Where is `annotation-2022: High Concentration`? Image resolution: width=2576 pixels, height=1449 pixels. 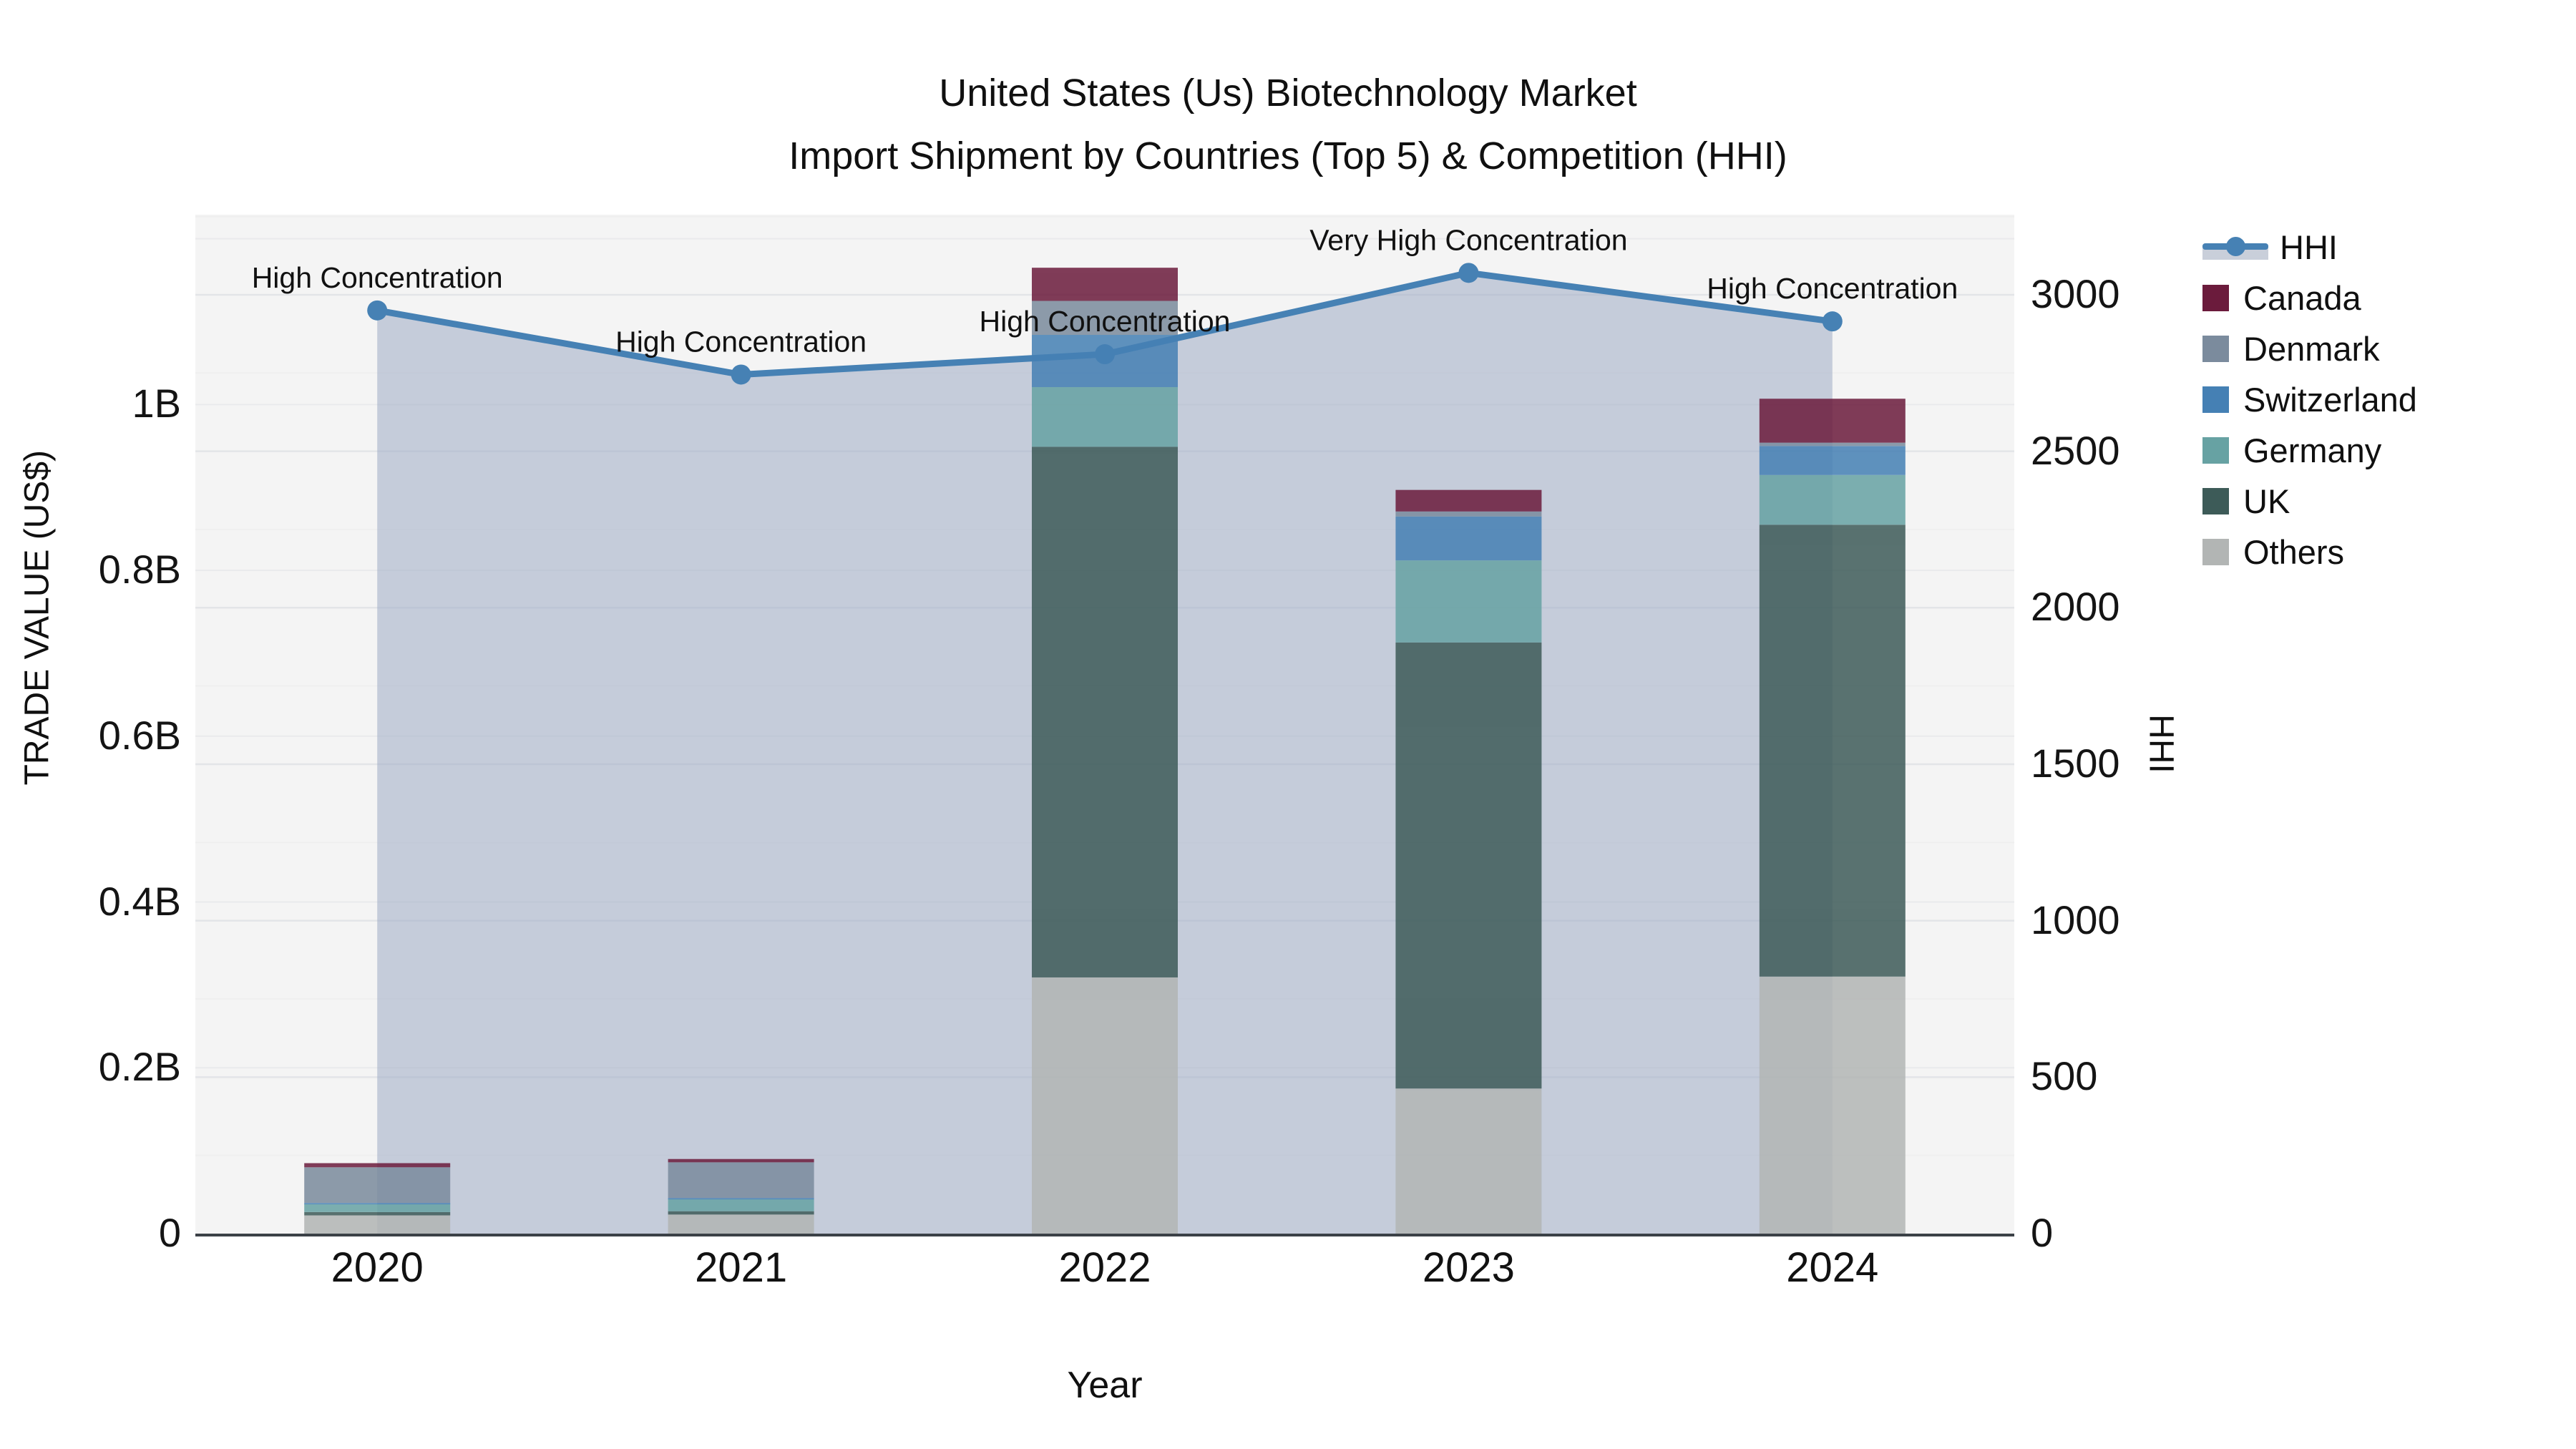
annotation-2022: High Concentration is located at coordinates (1105, 321).